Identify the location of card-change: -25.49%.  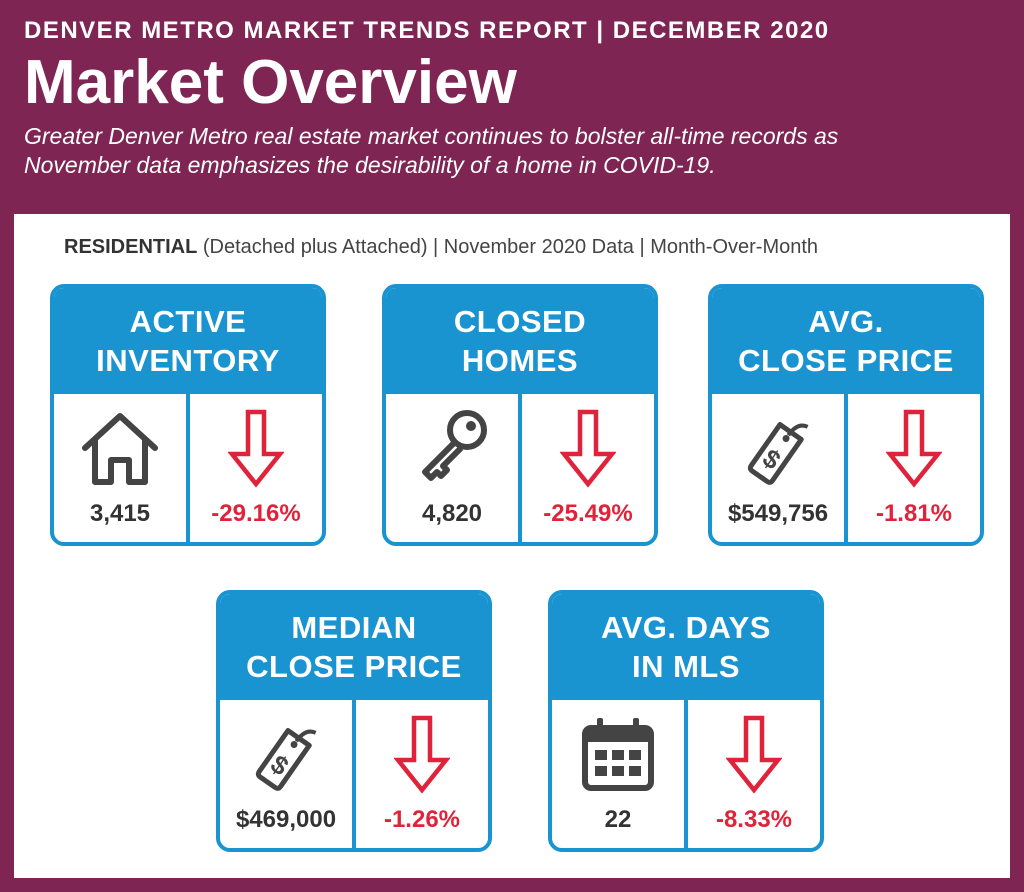
(588, 513).